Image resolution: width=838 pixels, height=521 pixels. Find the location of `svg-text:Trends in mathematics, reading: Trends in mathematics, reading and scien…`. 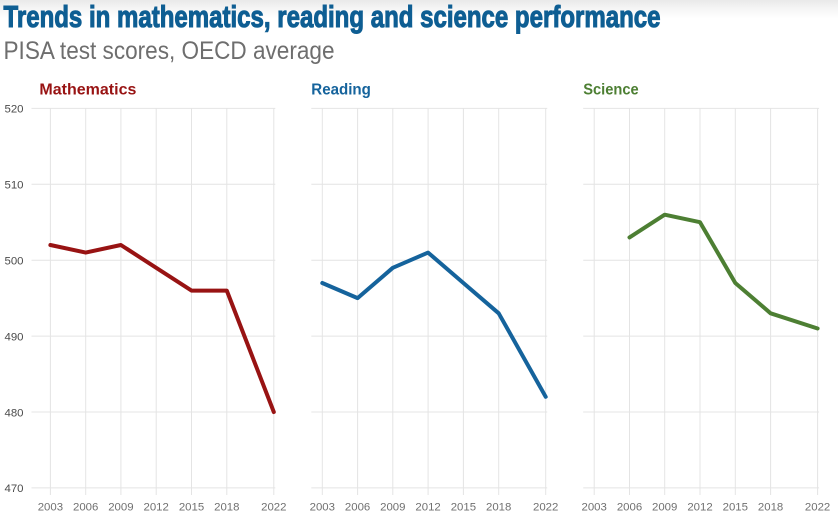

svg-text:Trends in mathematics, reading: Trends in mathematics, reading and scien… is located at coordinates (332, 17).